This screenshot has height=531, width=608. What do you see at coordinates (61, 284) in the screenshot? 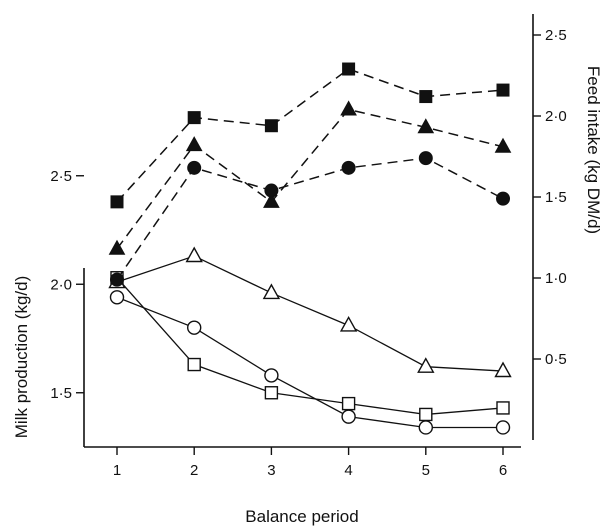
I see `left-y-tick-label: 2·0` at bounding box center [61, 284].